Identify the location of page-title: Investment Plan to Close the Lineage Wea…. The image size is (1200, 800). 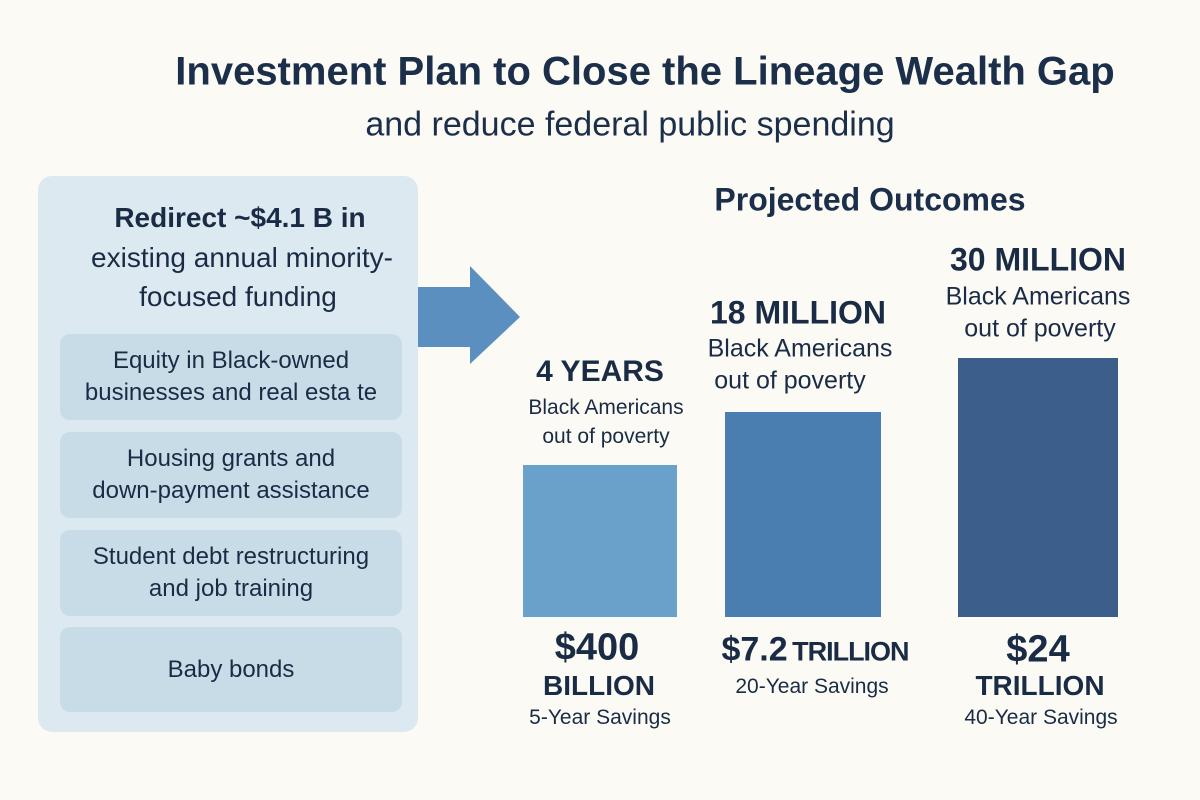
(645, 71).